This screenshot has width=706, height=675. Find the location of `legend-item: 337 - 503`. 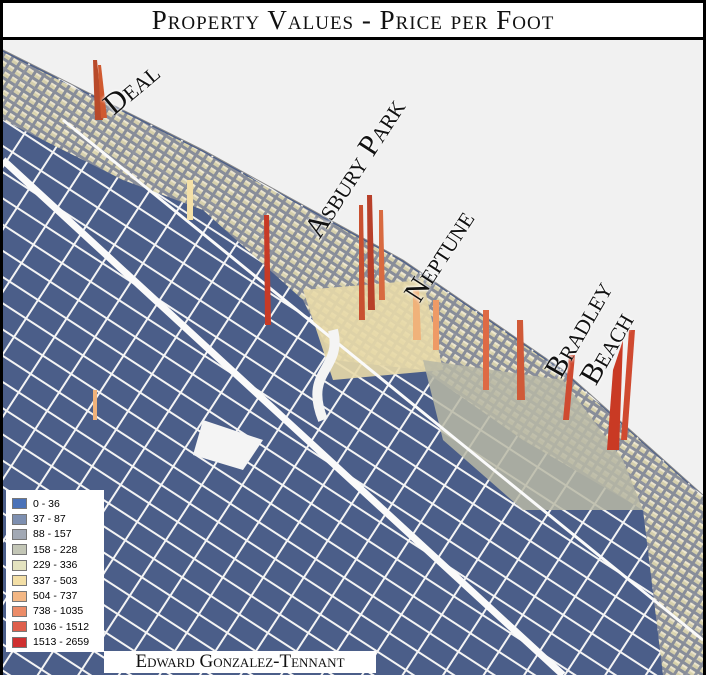

legend-item: 337 - 503 is located at coordinates (58, 580).